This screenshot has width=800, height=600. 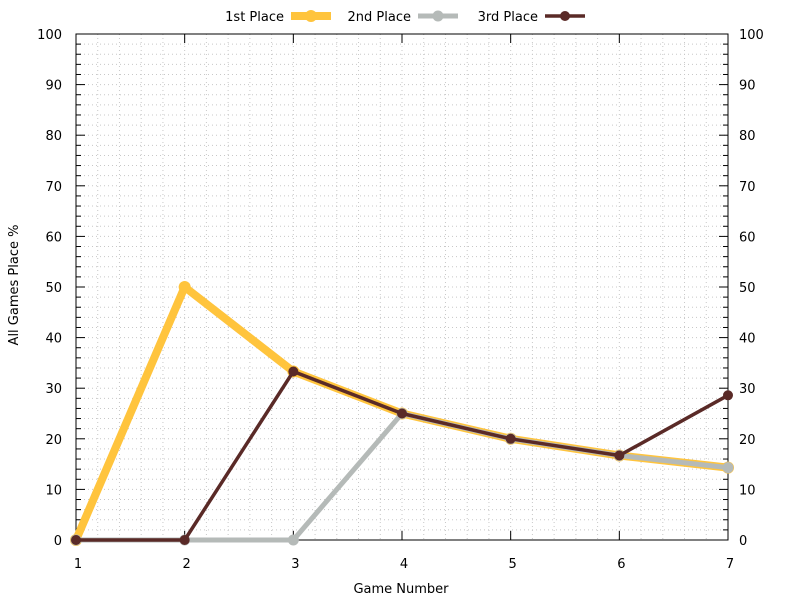 What do you see at coordinates (53, 288) in the screenshot?
I see `y-tick-label-left: 50` at bounding box center [53, 288].